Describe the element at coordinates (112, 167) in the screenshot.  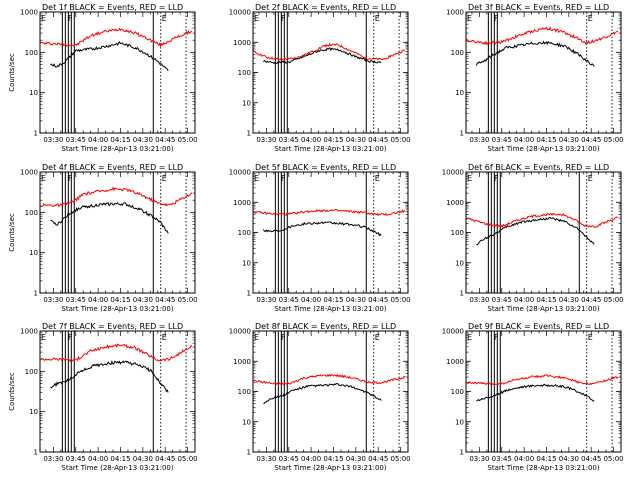
I see `chart-title: Det 4f BLACK = Events, RED = LLD` at that location.